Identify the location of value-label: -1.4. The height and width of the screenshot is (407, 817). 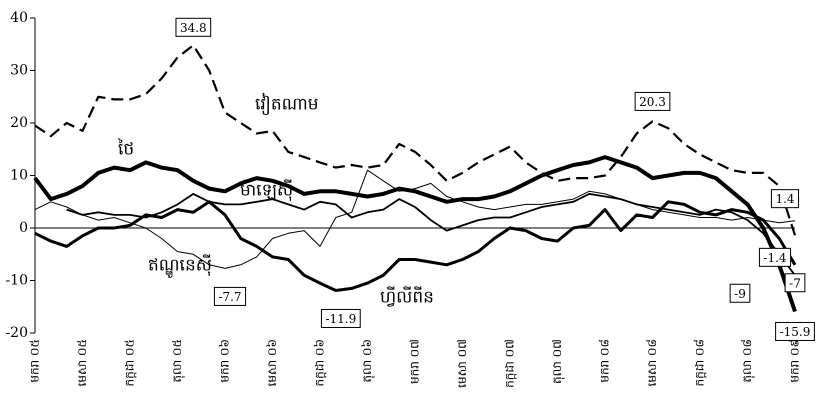
(775, 258).